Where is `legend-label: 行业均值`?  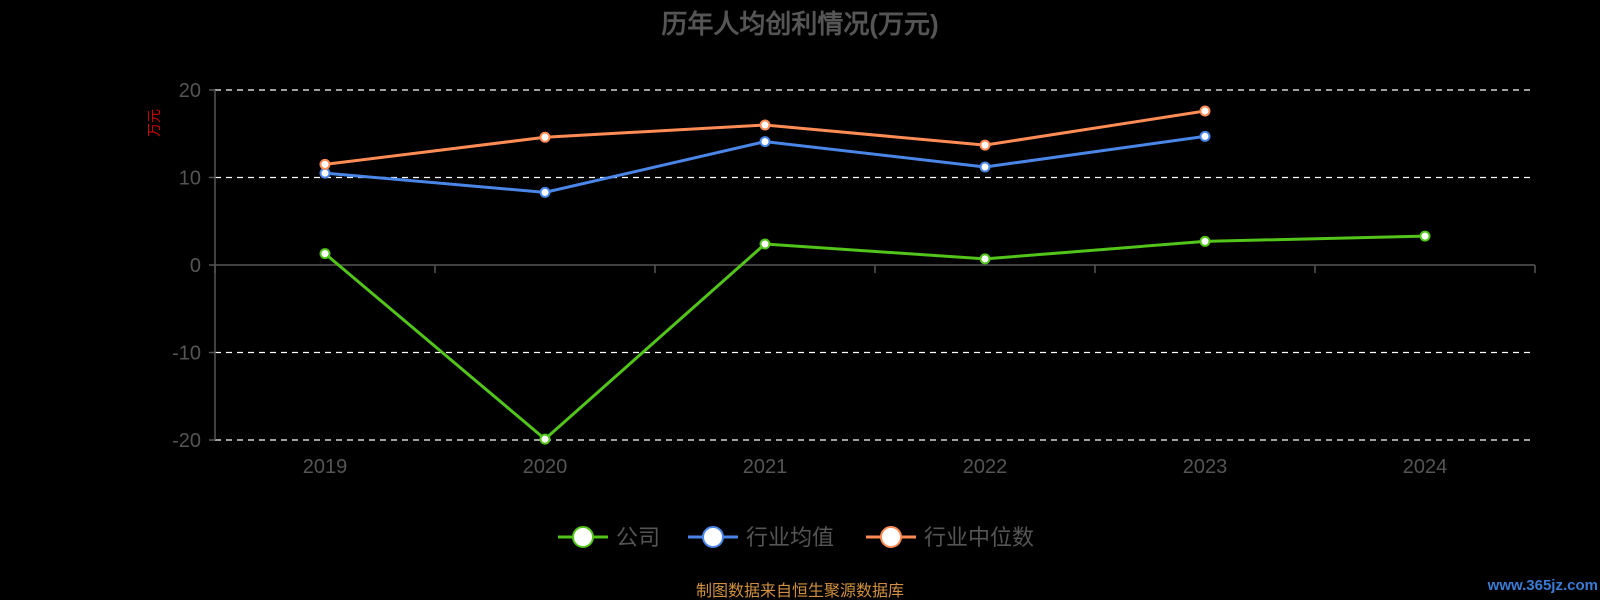
legend-label: 行业均值 is located at coordinates (790, 537).